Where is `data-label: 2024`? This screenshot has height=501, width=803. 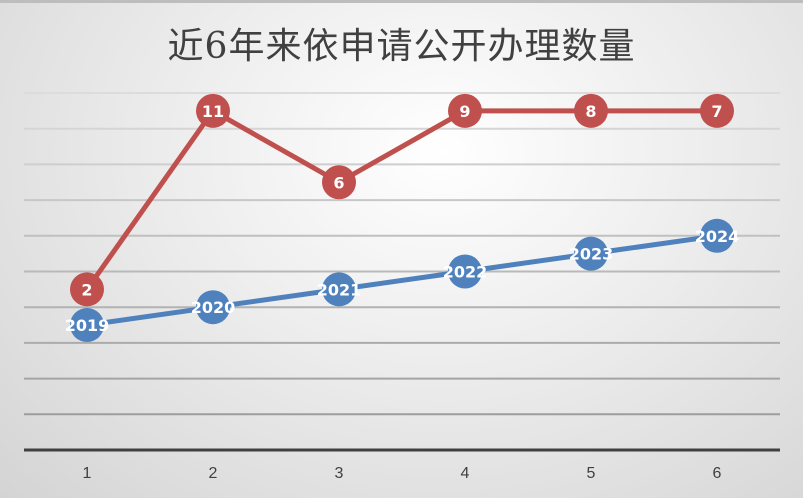 data-label: 2024 is located at coordinates (717, 236).